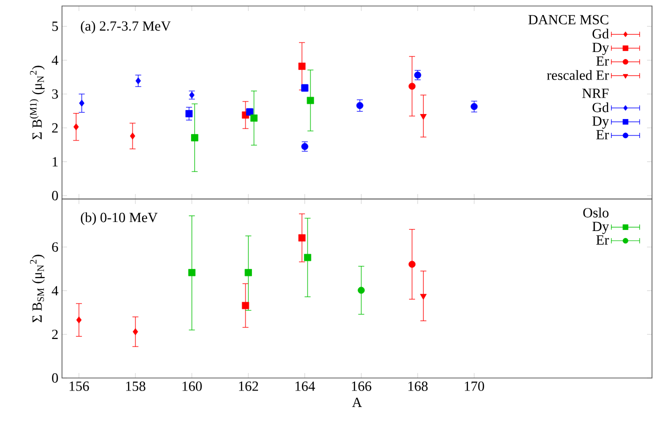 This screenshot has height=438, width=654. What do you see at coordinates (55, 161) in the screenshot?
I see `y-tick-label: 1` at bounding box center [55, 161].